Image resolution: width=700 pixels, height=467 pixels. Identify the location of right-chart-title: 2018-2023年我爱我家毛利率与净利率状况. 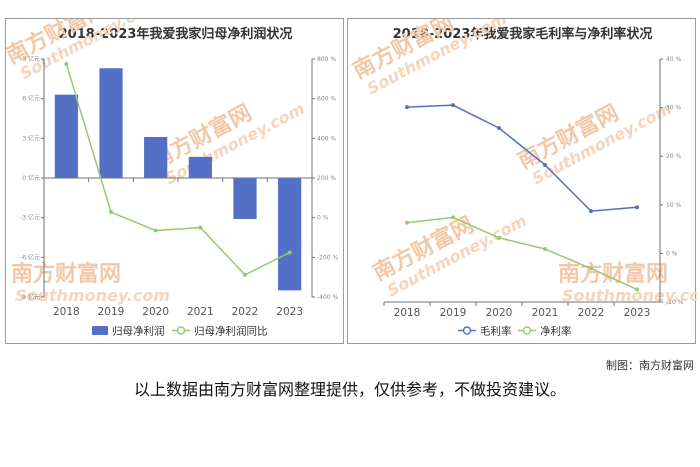
(523, 34).